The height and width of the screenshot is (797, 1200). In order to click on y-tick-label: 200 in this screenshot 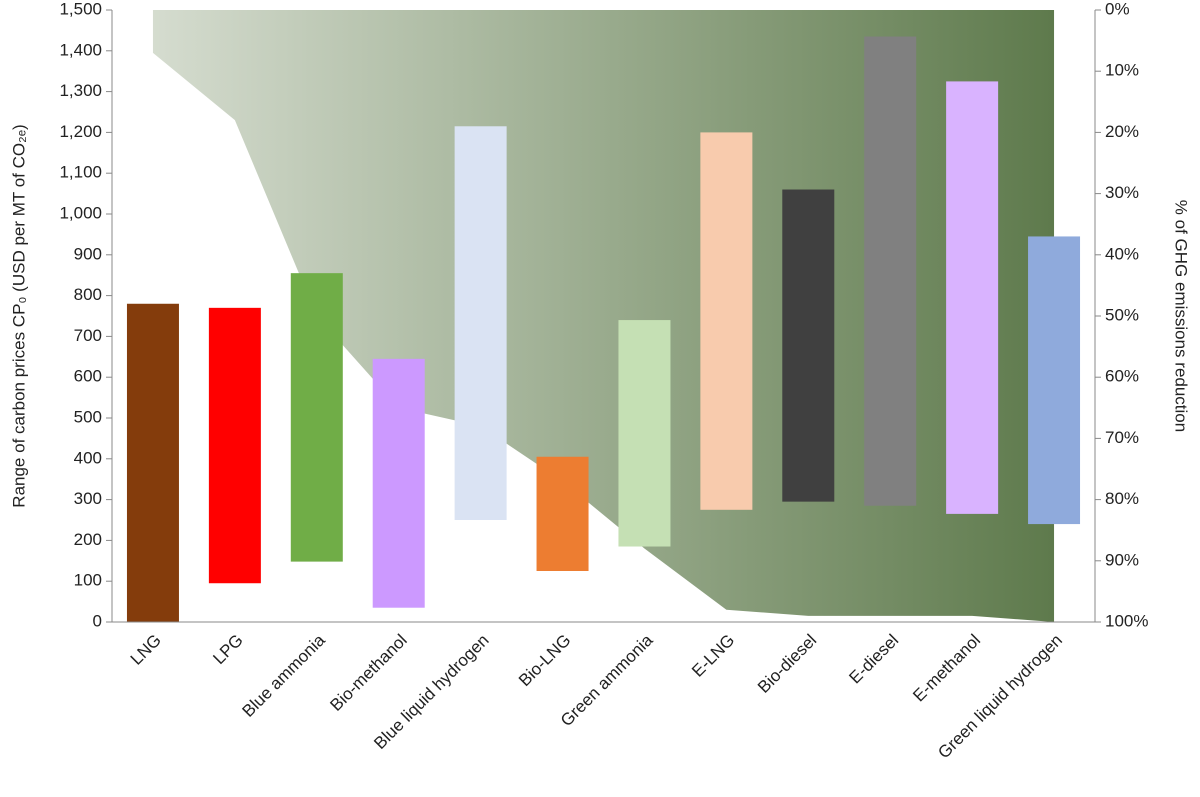, I will do `click(88, 539)`.